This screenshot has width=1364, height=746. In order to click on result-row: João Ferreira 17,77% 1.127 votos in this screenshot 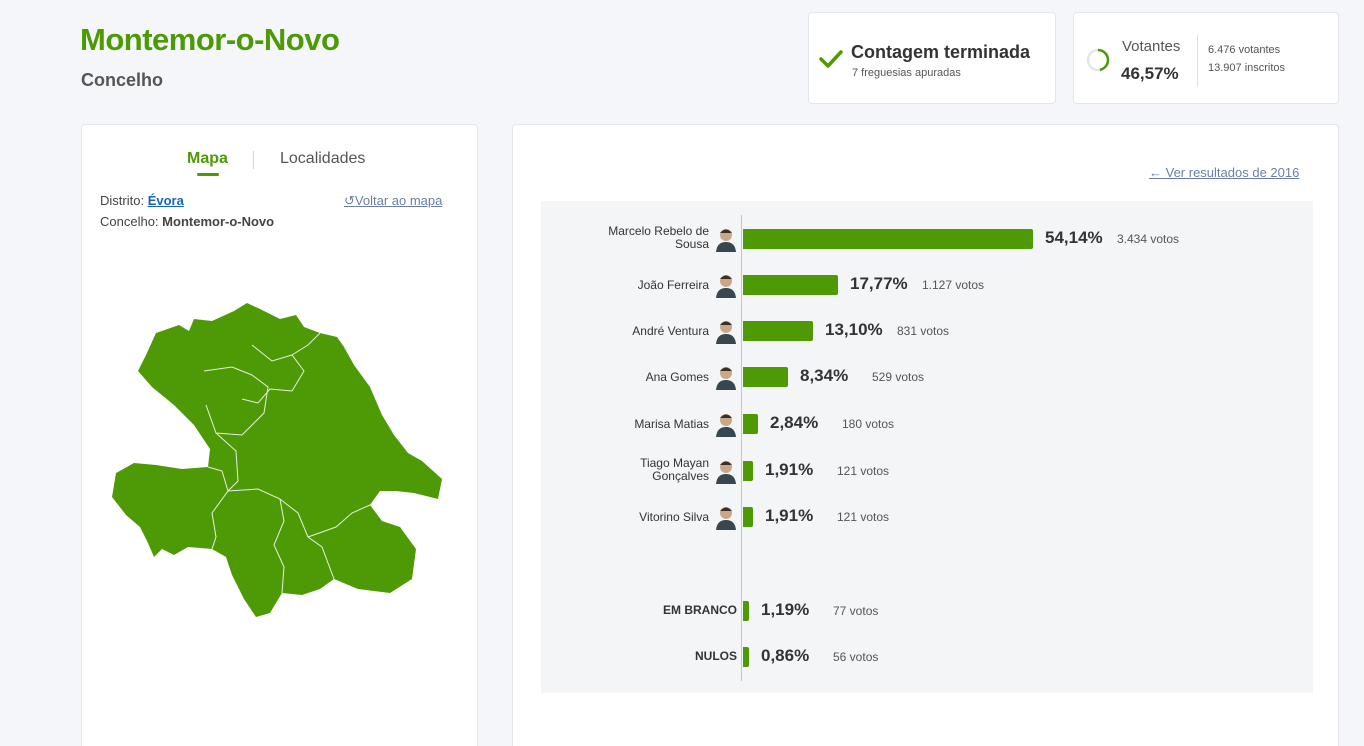, I will do `click(927, 285)`.